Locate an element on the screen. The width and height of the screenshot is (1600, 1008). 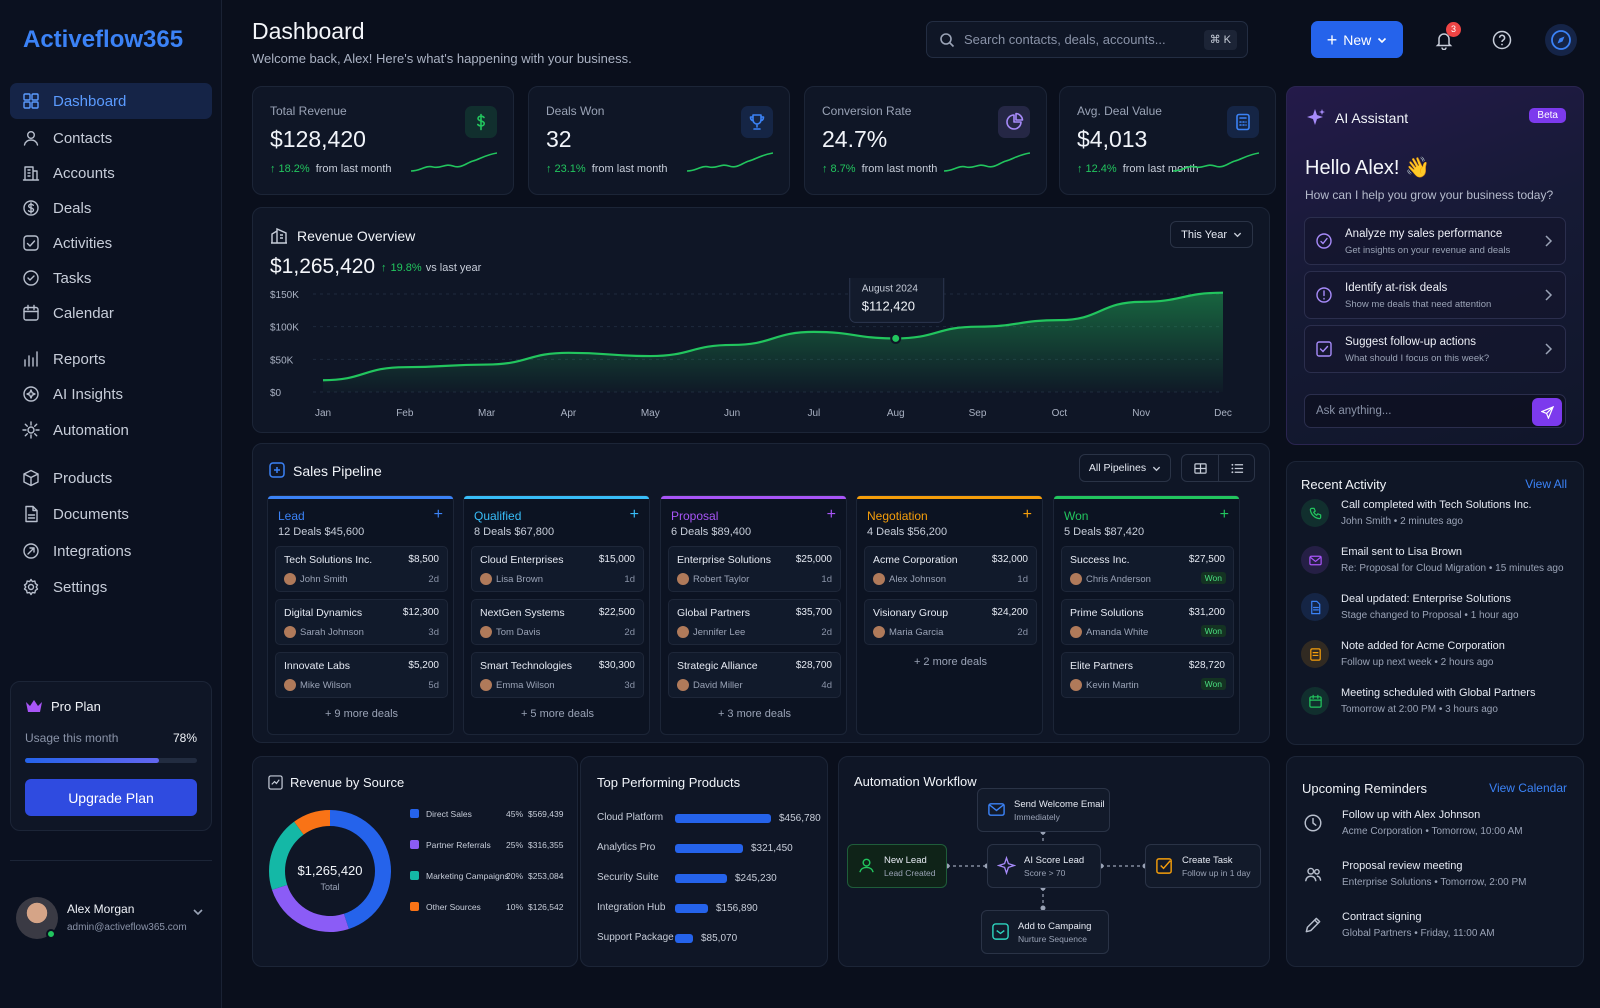
sidebar-item-settings: Settings is located at coordinates (111, 587).